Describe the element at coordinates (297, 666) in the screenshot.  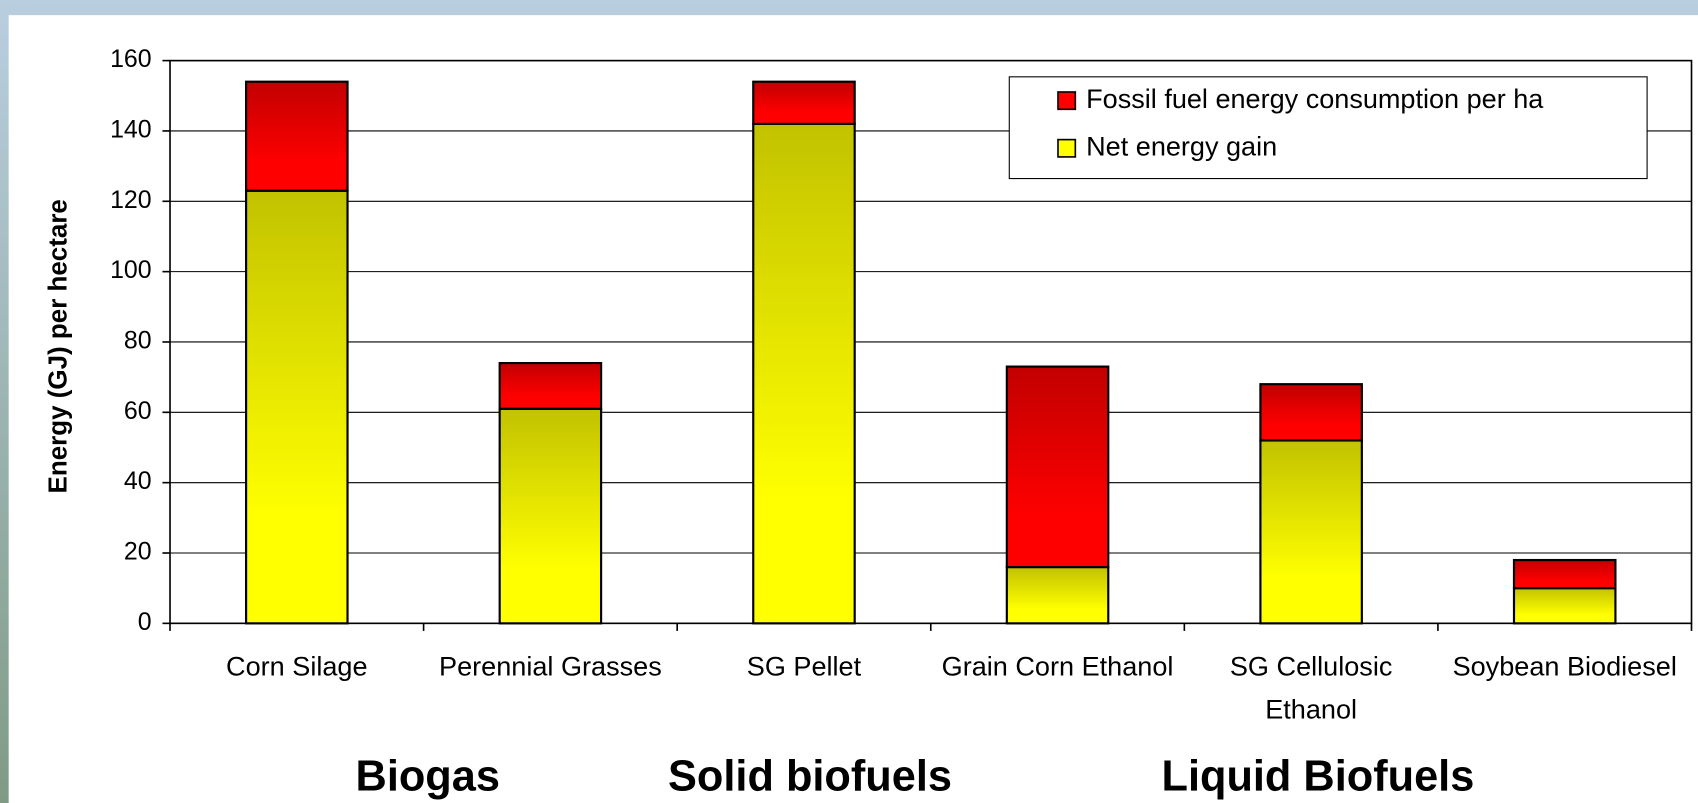
I see `x-tick-label: Corn Silage` at that location.